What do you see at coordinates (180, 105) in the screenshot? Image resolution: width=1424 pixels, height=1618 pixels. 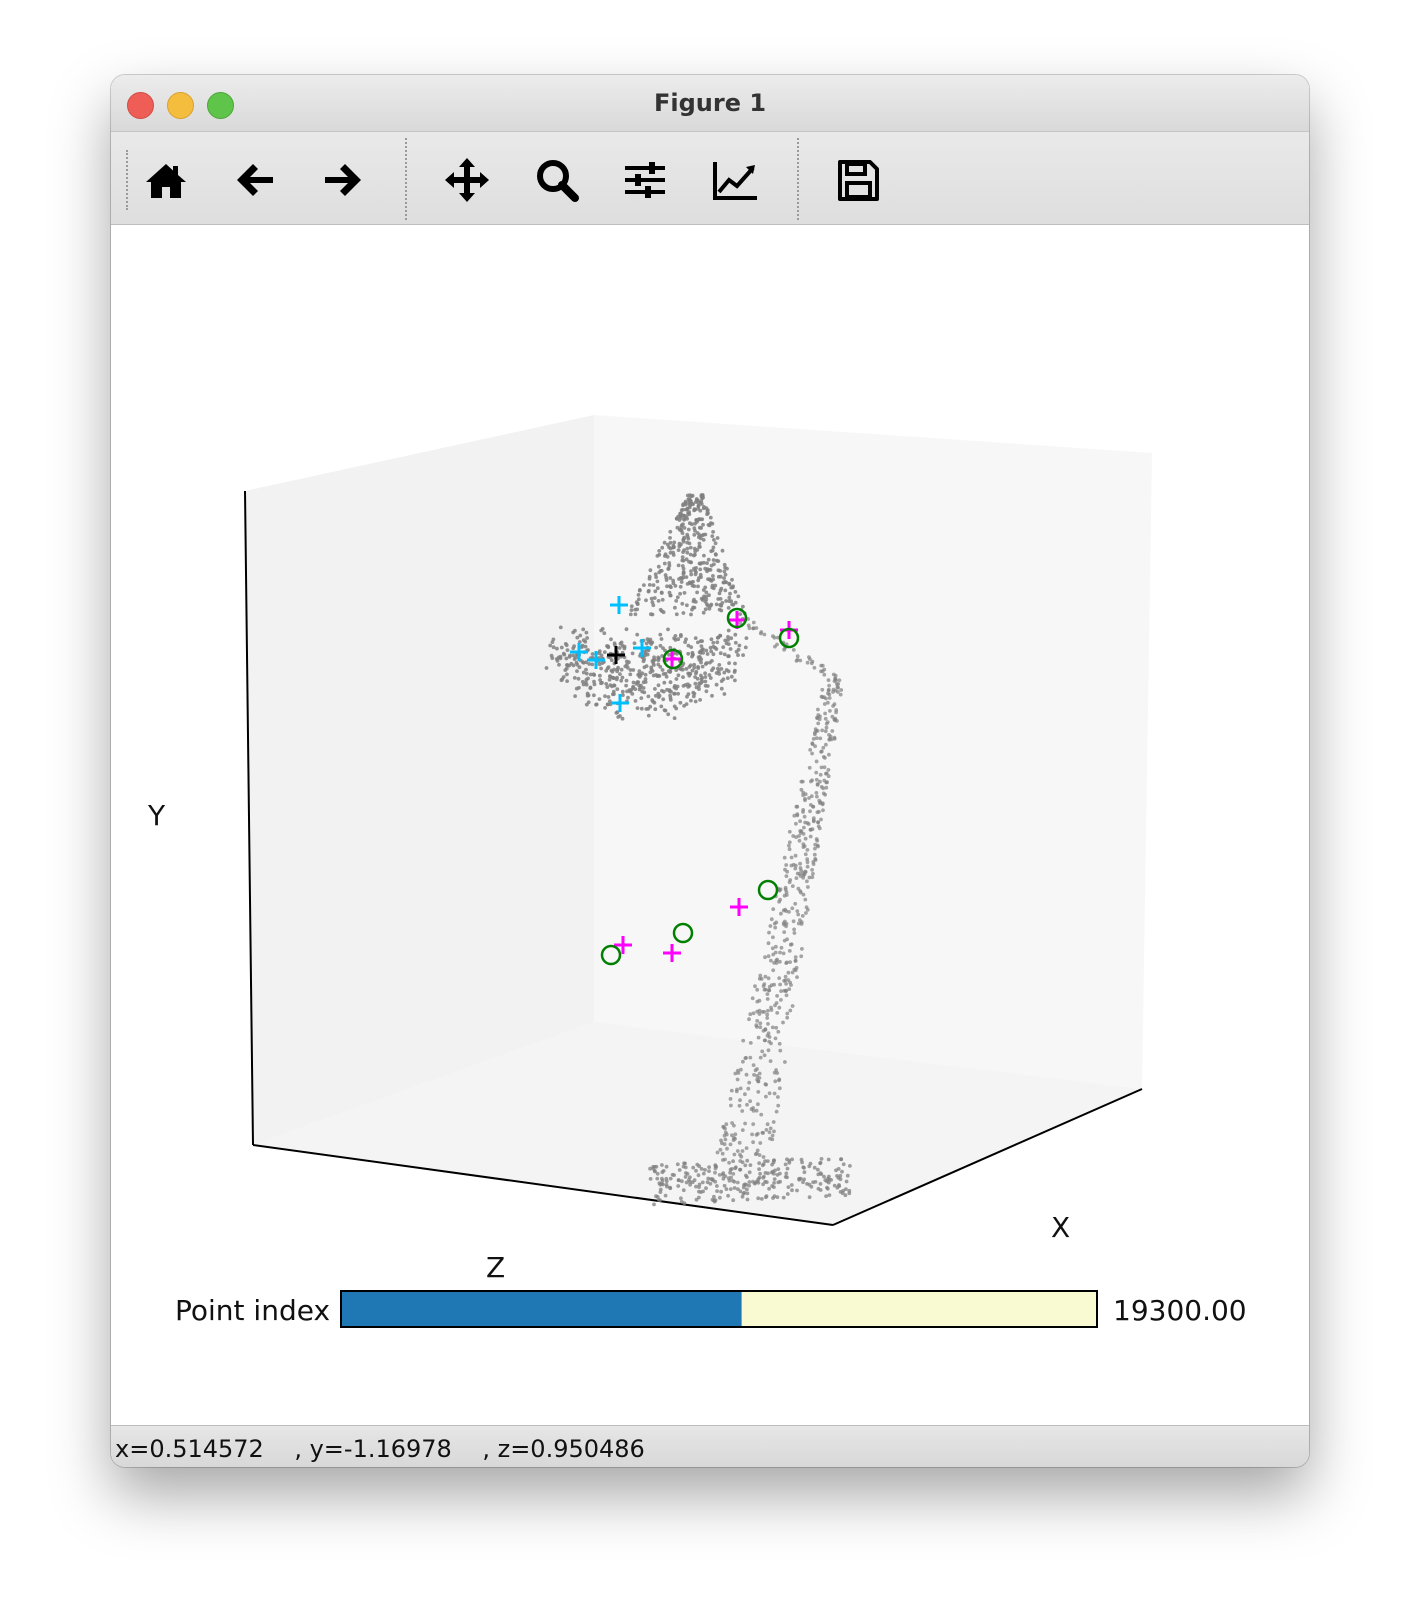 I see `minimize-window-button` at bounding box center [180, 105].